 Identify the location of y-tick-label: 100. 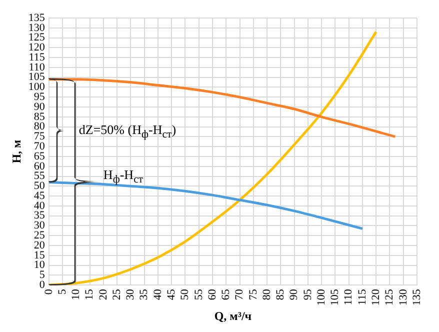
(37, 87).